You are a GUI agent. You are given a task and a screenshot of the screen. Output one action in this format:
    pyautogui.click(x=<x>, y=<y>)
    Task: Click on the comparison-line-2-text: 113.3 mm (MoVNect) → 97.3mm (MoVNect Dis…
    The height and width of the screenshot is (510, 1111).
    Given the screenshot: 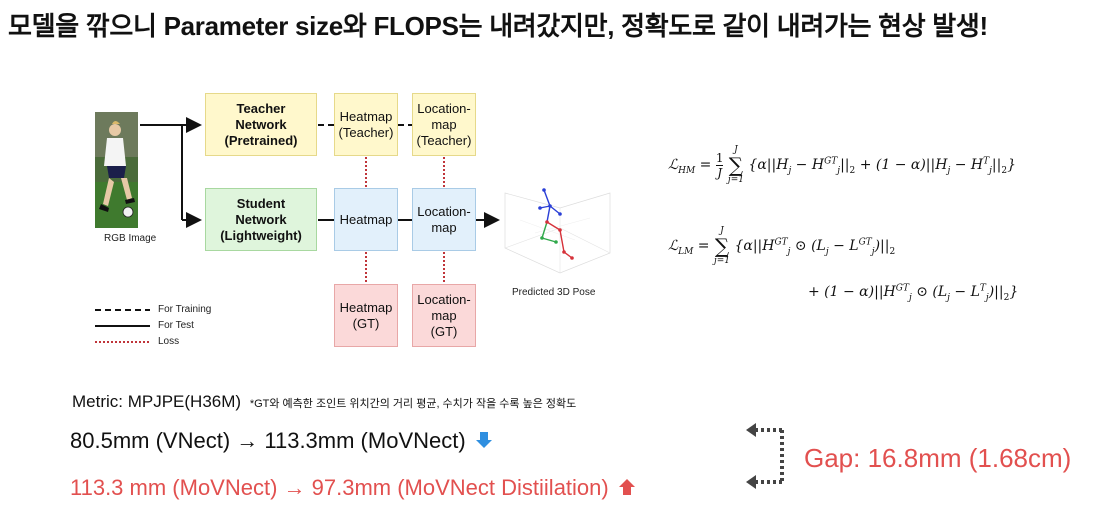 What is the action you would take?
    pyautogui.click(x=339, y=487)
    